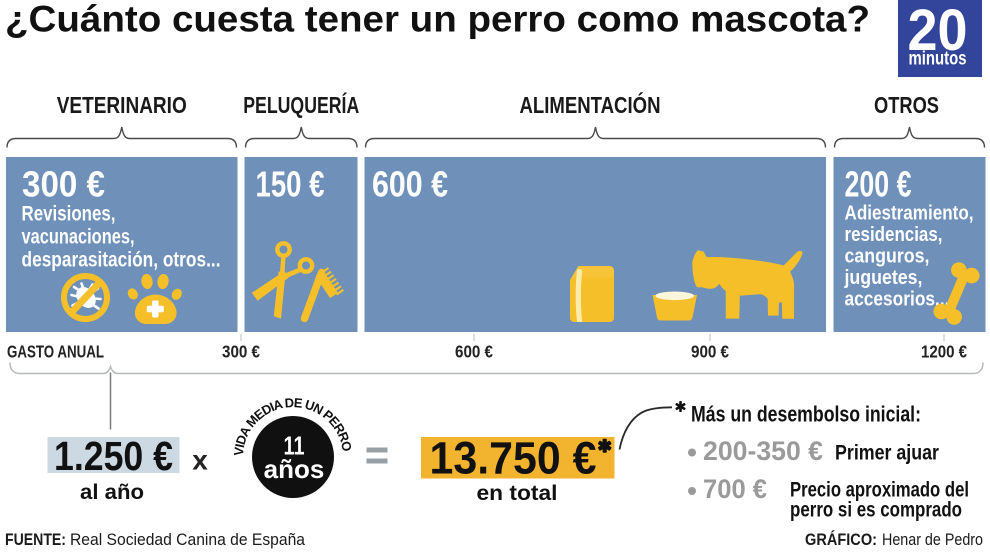 Image resolution: width=990 pixels, height=556 pixels. Describe the element at coordinates (78, 237) in the screenshot. I see `svg-text: vacunaciones,` at that location.